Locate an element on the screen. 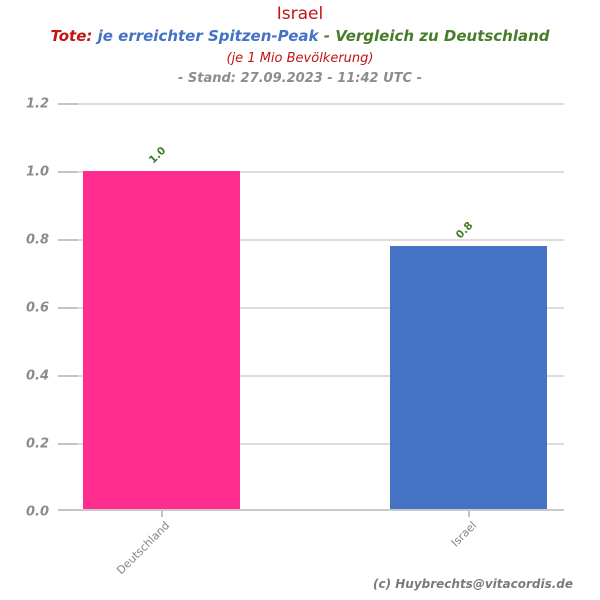 This screenshot has height=600, width=600. y-tick-0.8 is located at coordinates (68, 240).